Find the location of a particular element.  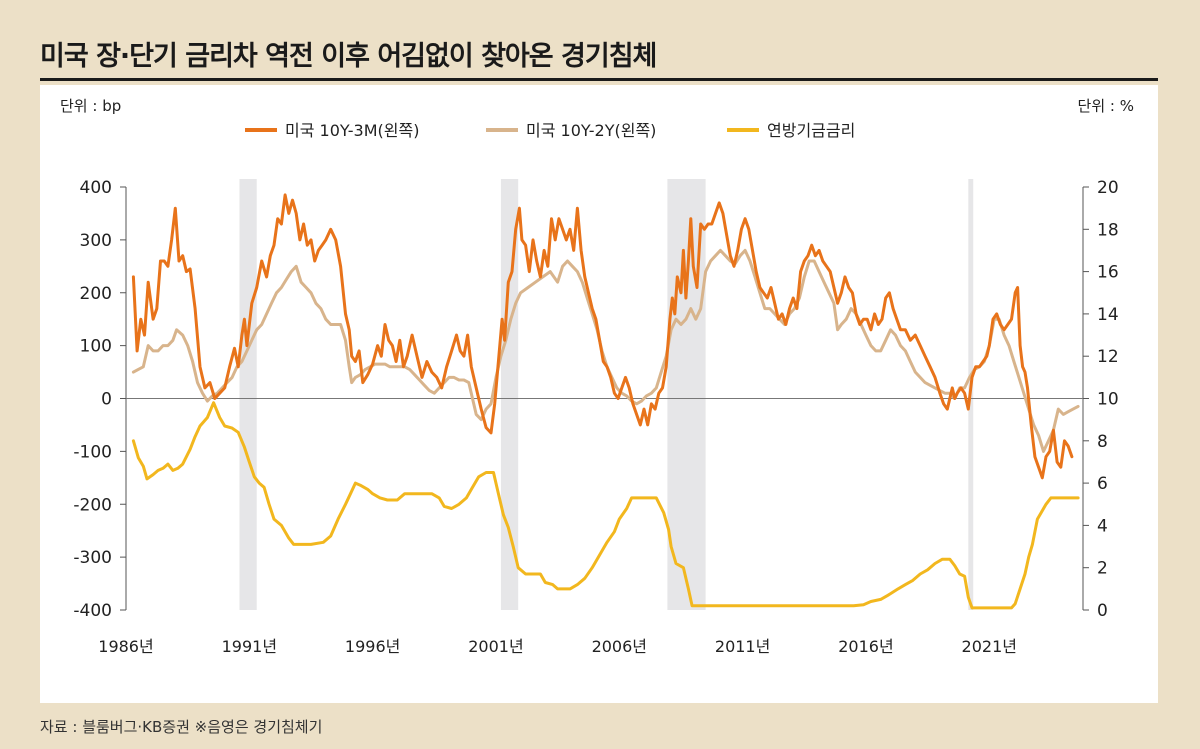

left-tick-label: 0 is located at coordinates (106, 400).